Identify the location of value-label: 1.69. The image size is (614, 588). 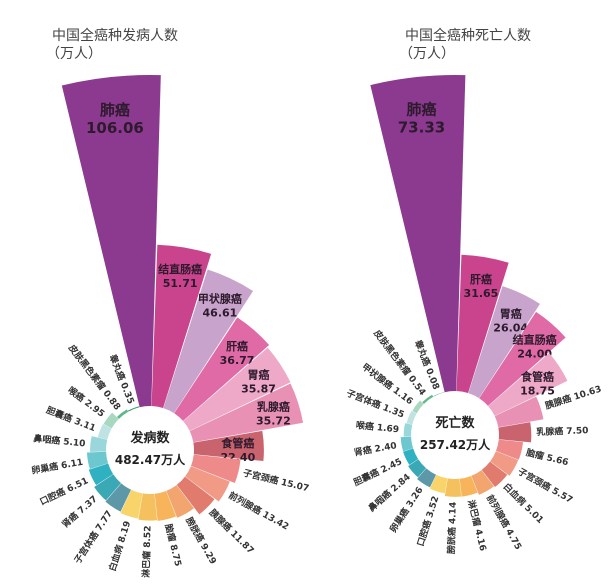
(387, 429).